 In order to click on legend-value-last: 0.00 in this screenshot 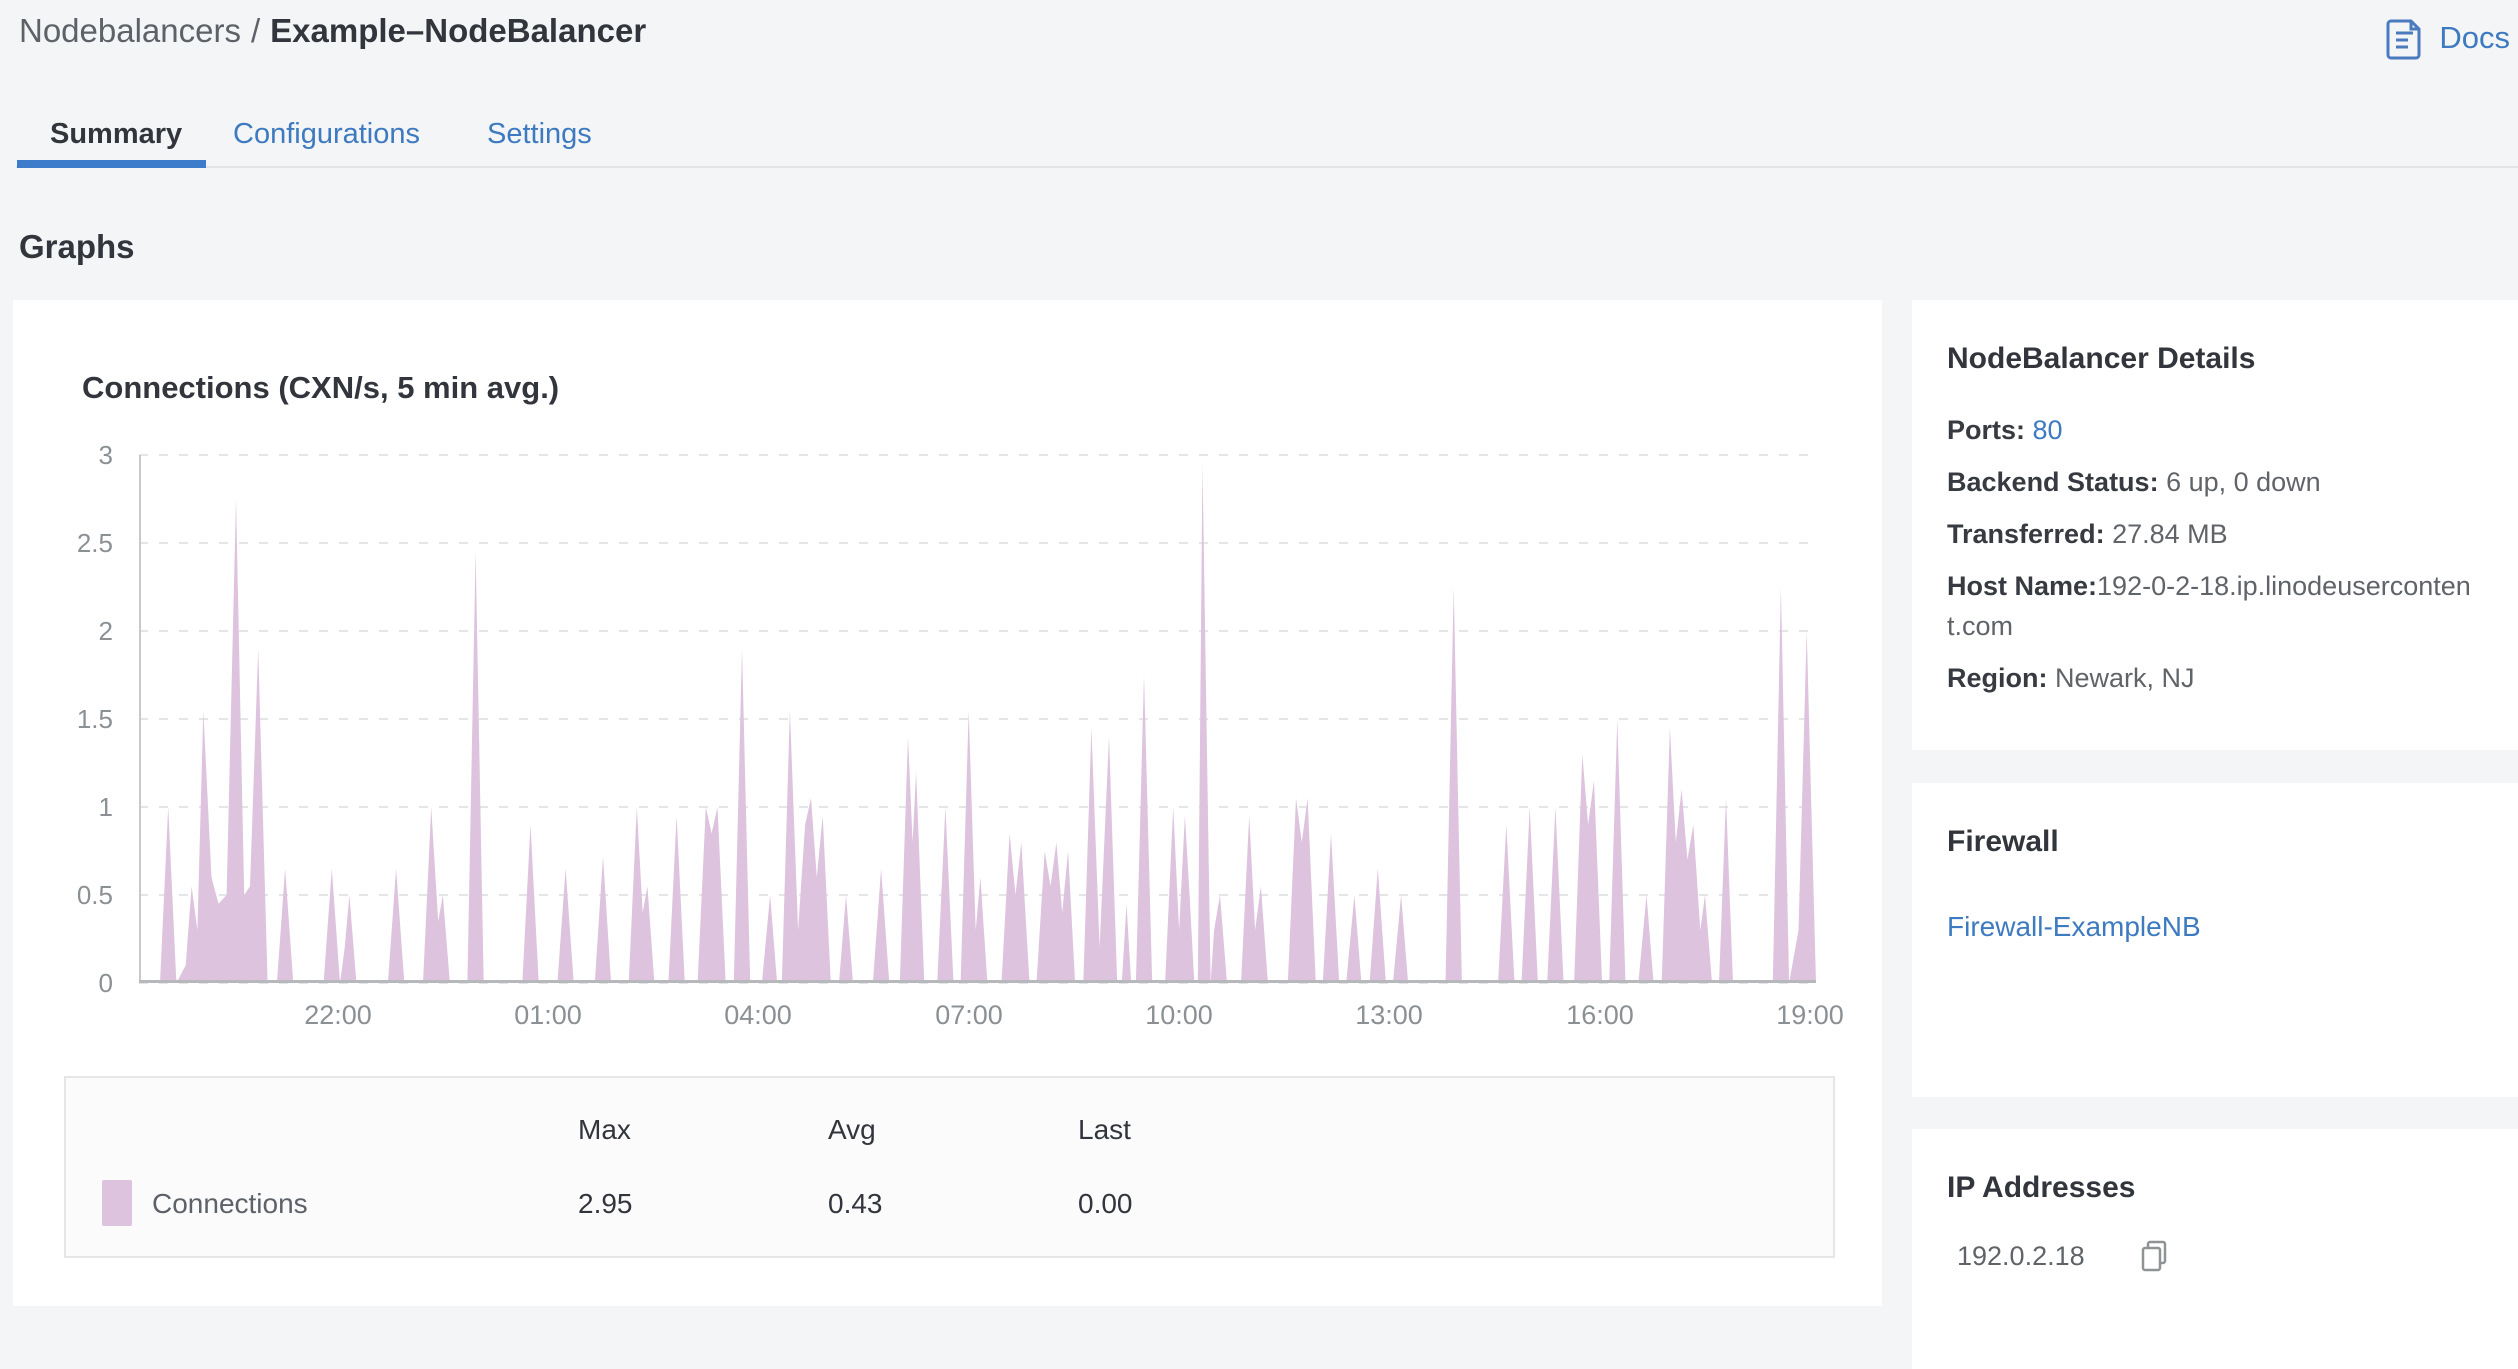, I will do `click(1105, 1203)`.